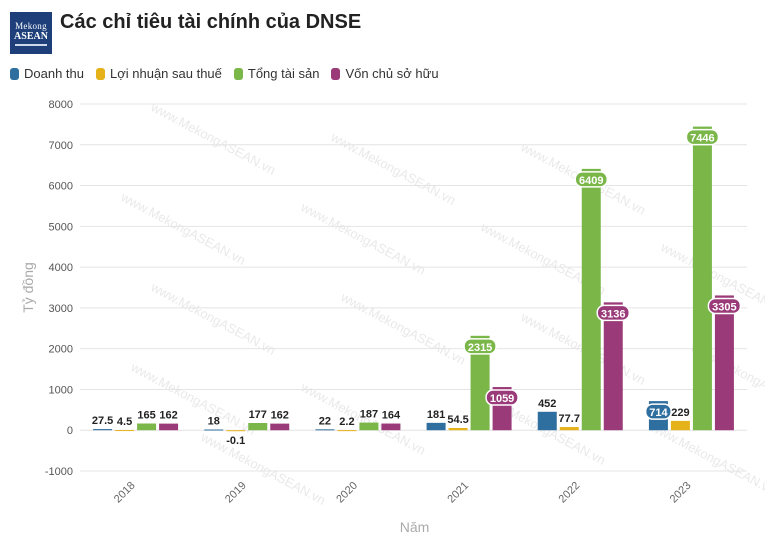 The width and height of the screenshot is (765, 553). I want to click on legend-item: Lợi nhuận sau thuế, so click(159, 73).